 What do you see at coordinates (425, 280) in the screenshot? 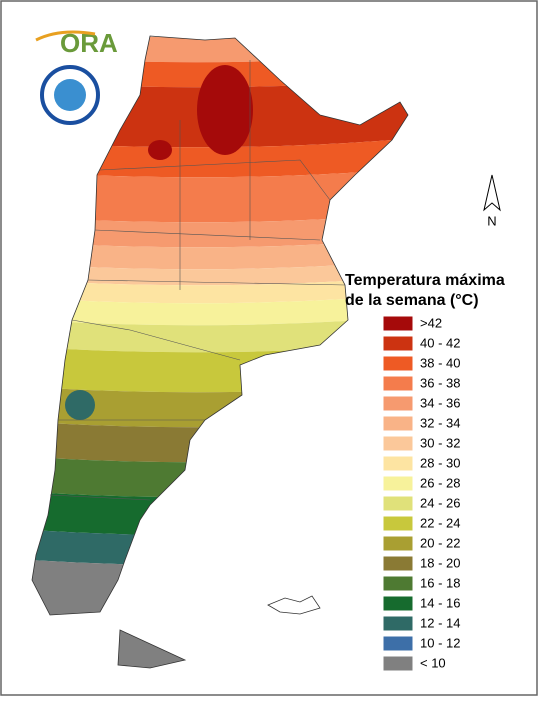
I see `legend-title: Temperatura máxima` at bounding box center [425, 280].